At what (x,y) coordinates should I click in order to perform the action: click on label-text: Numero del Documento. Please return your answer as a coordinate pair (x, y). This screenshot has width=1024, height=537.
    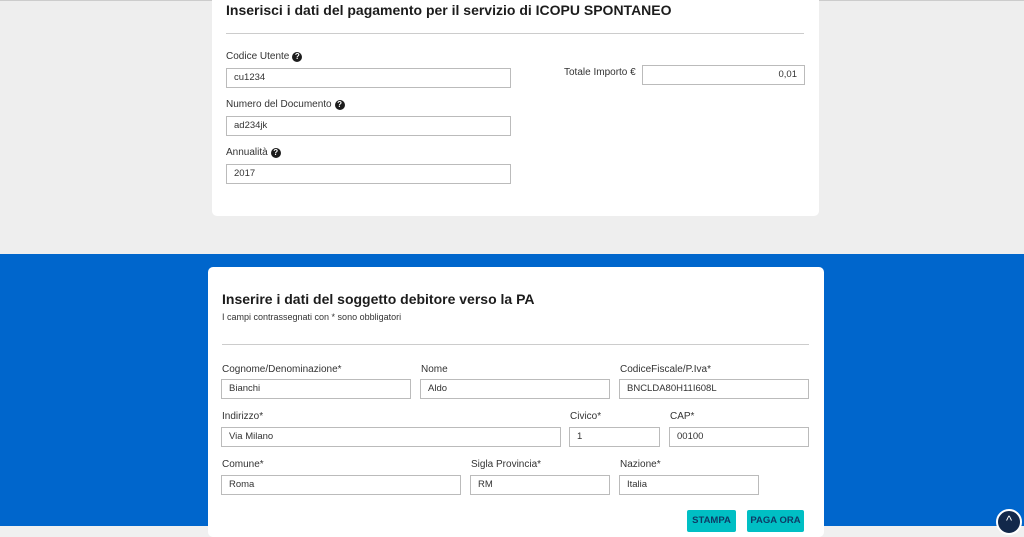
    Looking at the image, I should click on (279, 104).